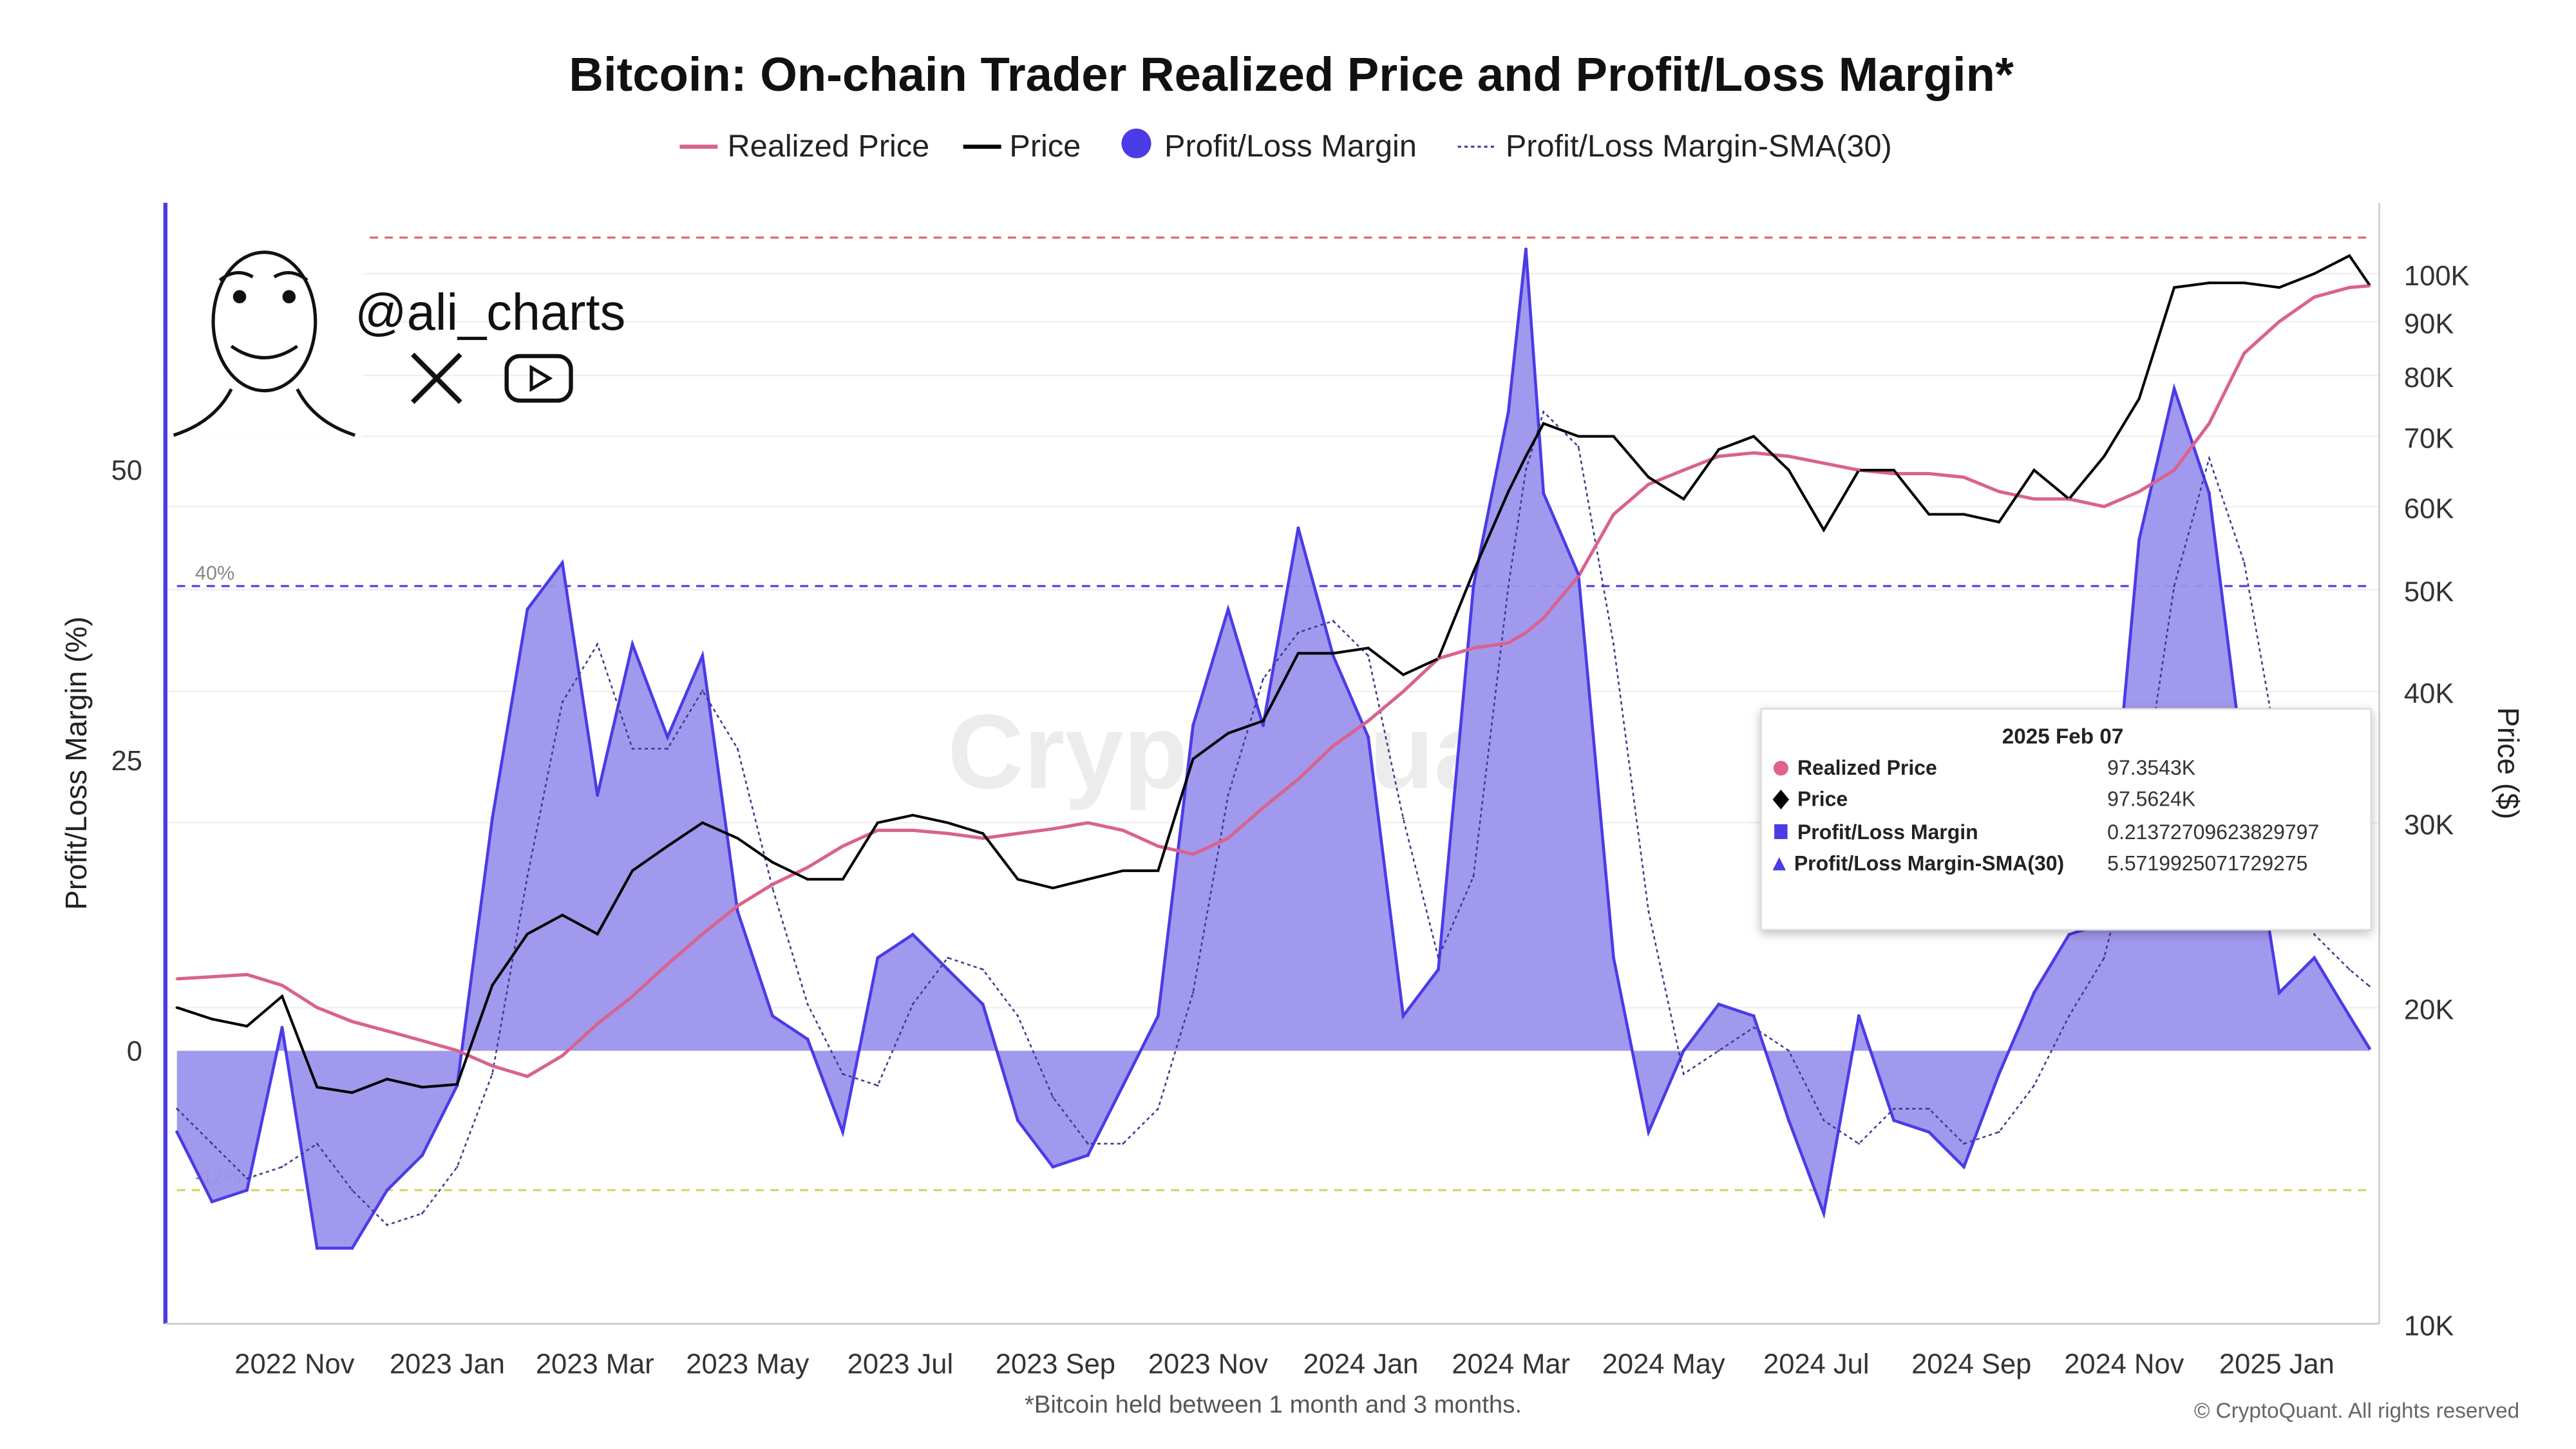 The width and height of the screenshot is (2576, 1449). What do you see at coordinates (1045, 147) in the screenshot?
I see `legend-label: Price` at bounding box center [1045, 147].